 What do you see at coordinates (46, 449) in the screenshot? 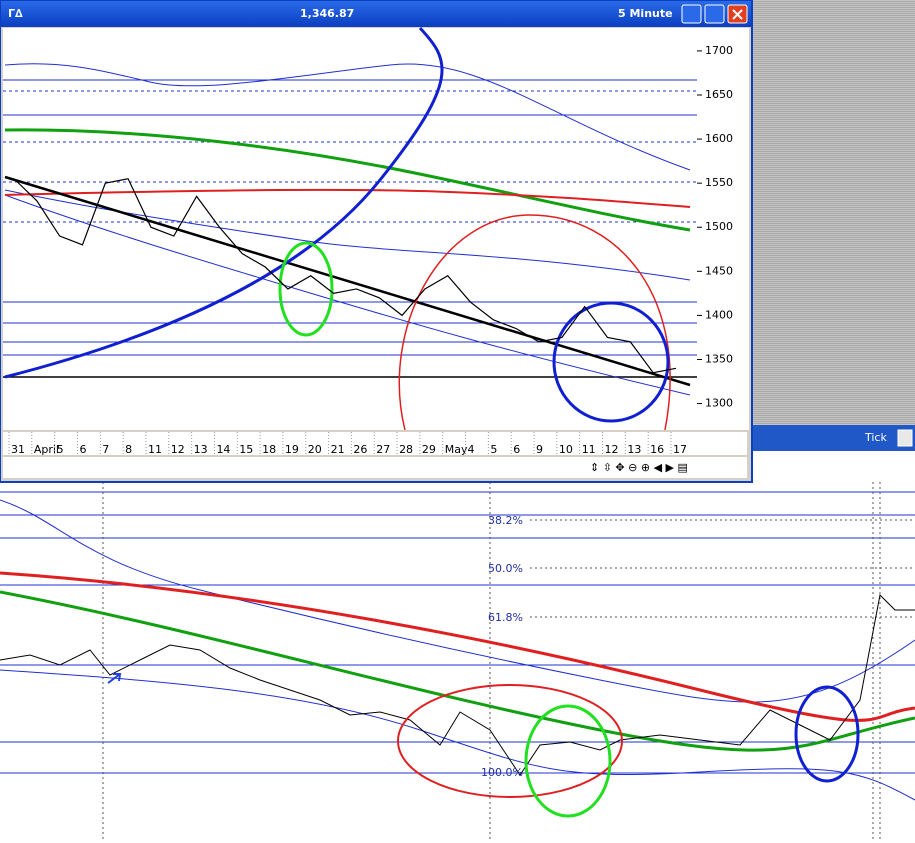
I see `x-tick-label: April` at bounding box center [46, 449].